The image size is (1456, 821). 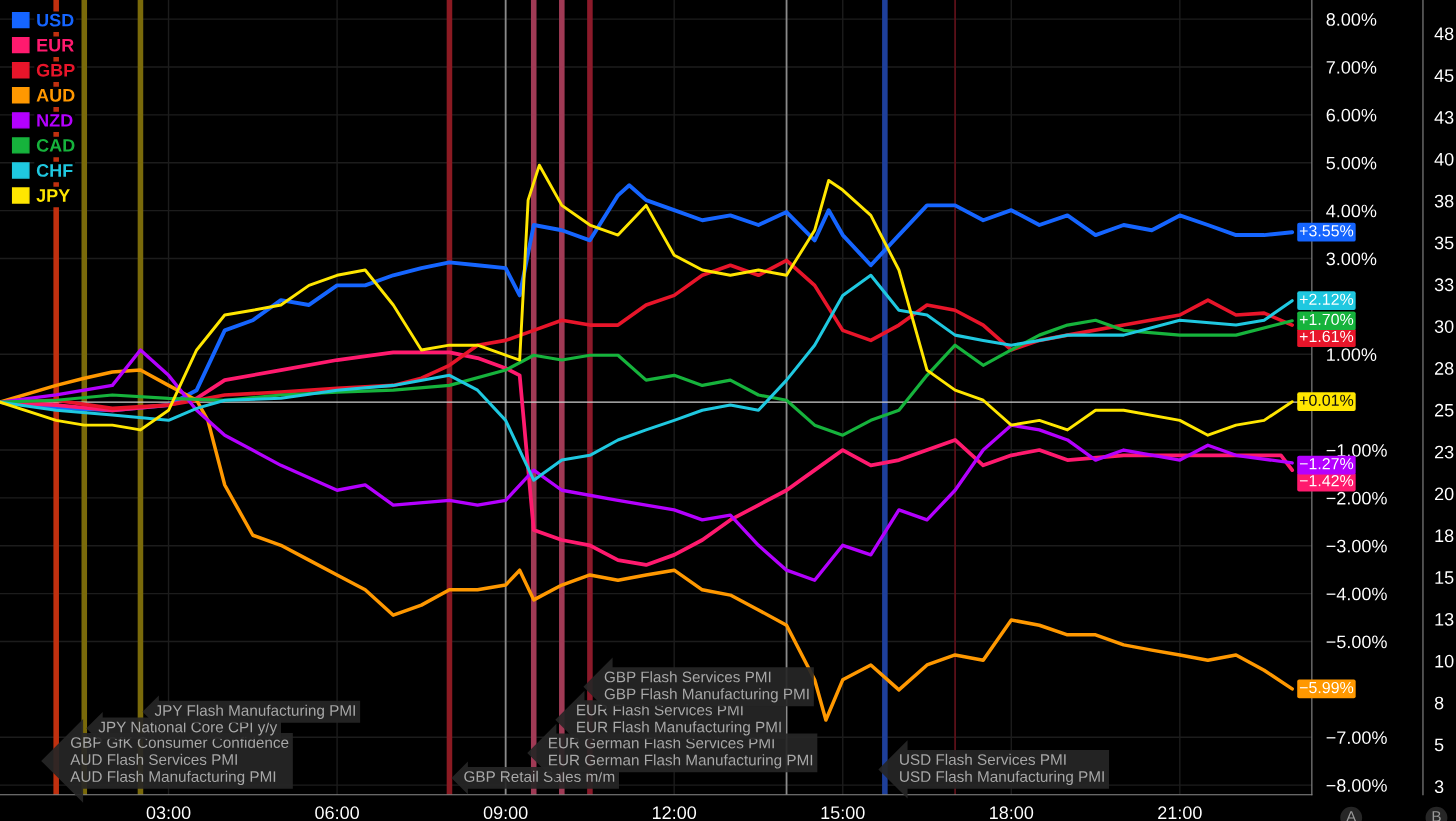 What do you see at coordinates (1356, 785) in the screenshot?
I see `y-tick-label: −8.00%` at bounding box center [1356, 785].